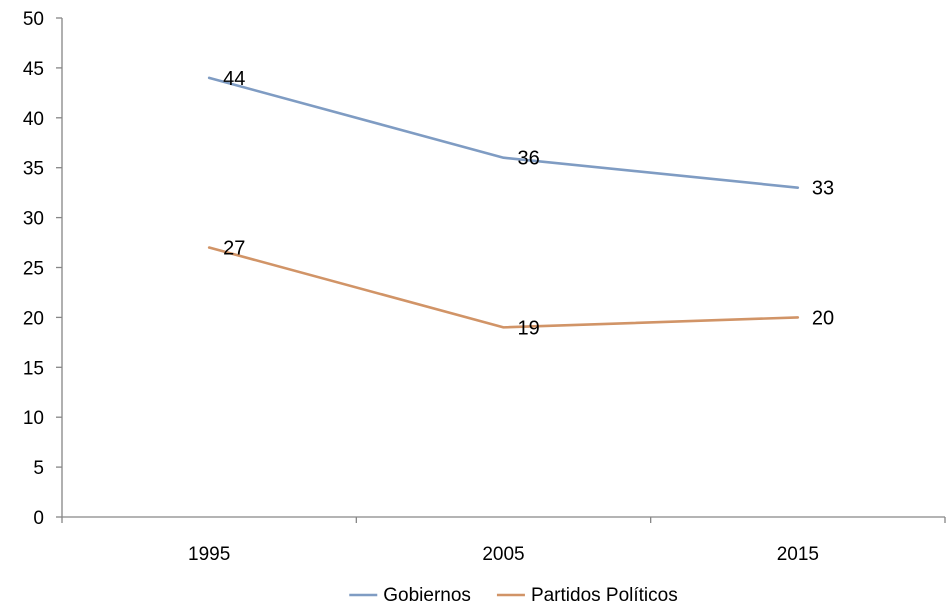 This screenshot has width=947, height=611. What do you see at coordinates (38, 518) in the screenshot?
I see `y-tick-label: 0` at bounding box center [38, 518].